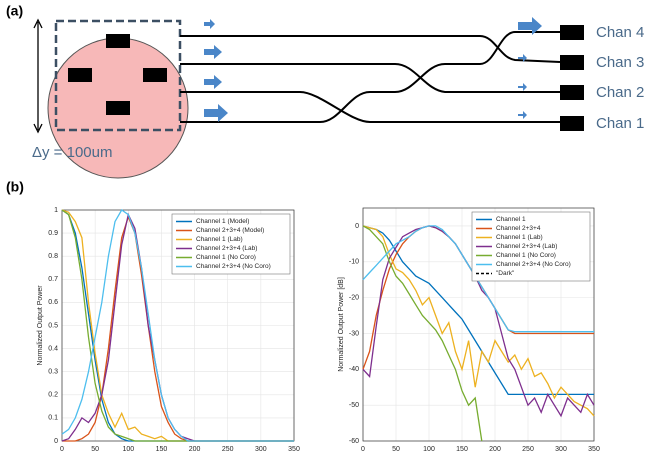  I want to click on y-tick-label: 0.2, so click(53, 395).